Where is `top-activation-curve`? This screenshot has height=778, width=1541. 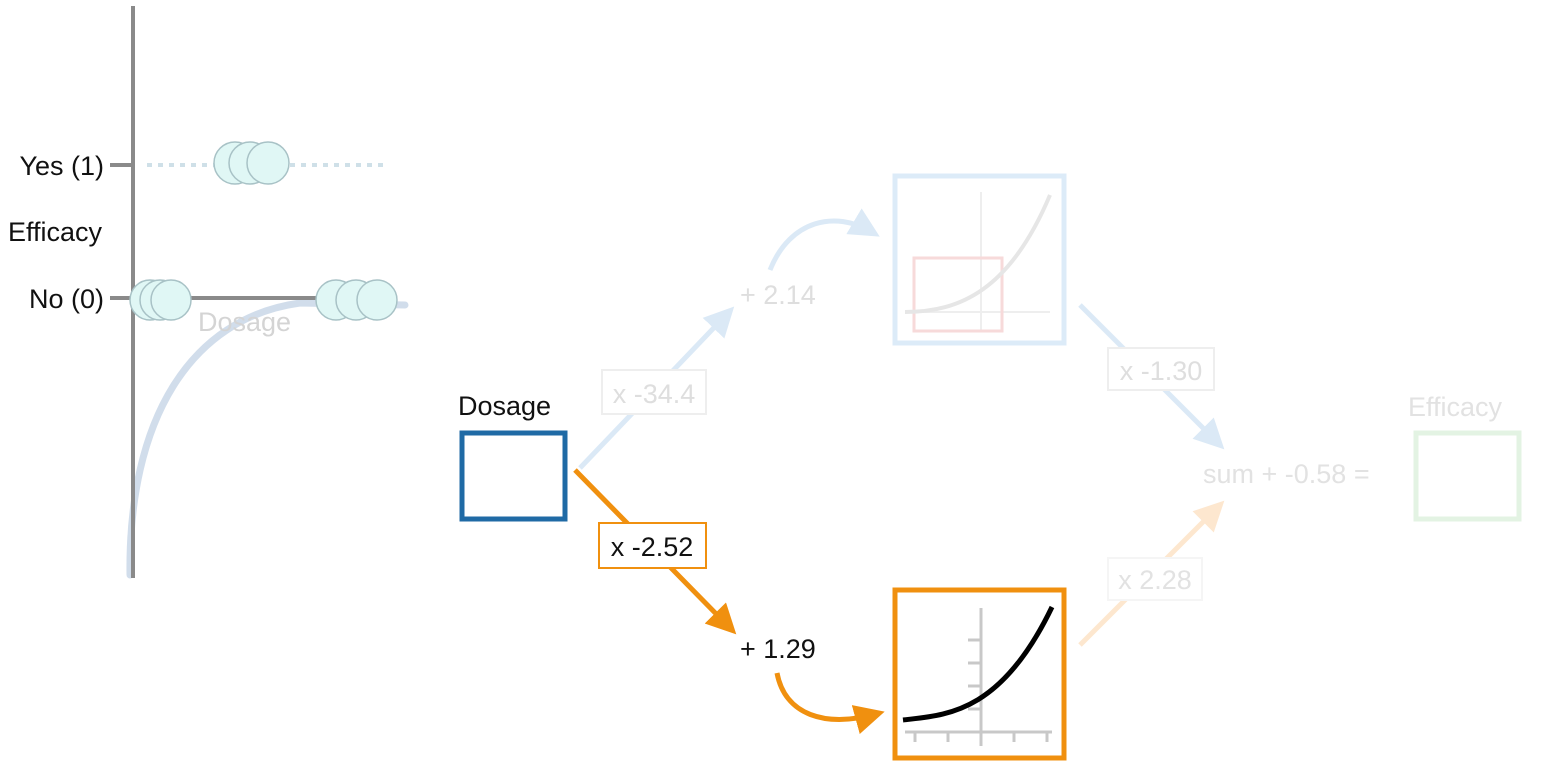
top-activation-curve is located at coordinates (978, 254).